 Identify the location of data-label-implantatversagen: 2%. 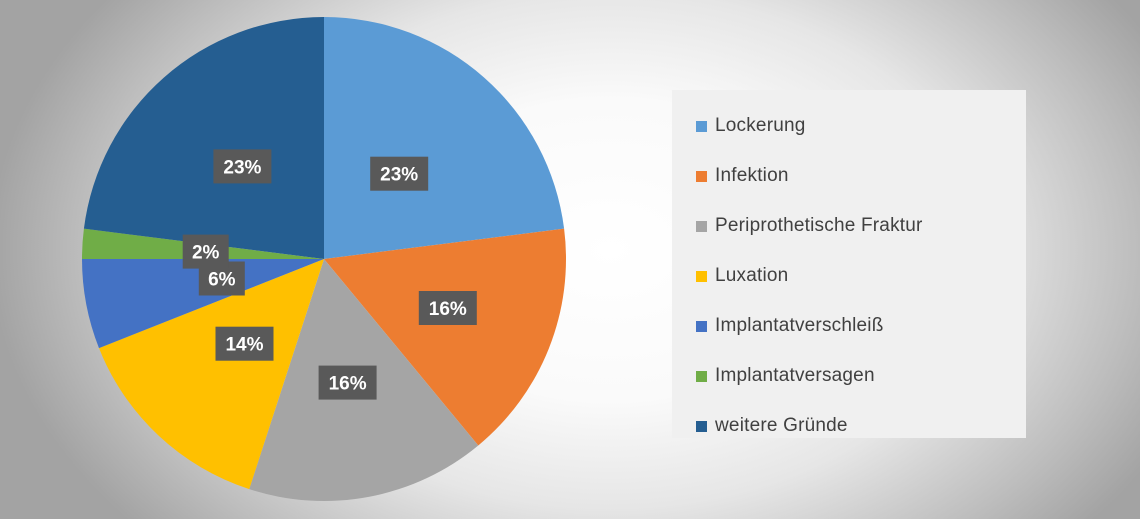
(205, 251).